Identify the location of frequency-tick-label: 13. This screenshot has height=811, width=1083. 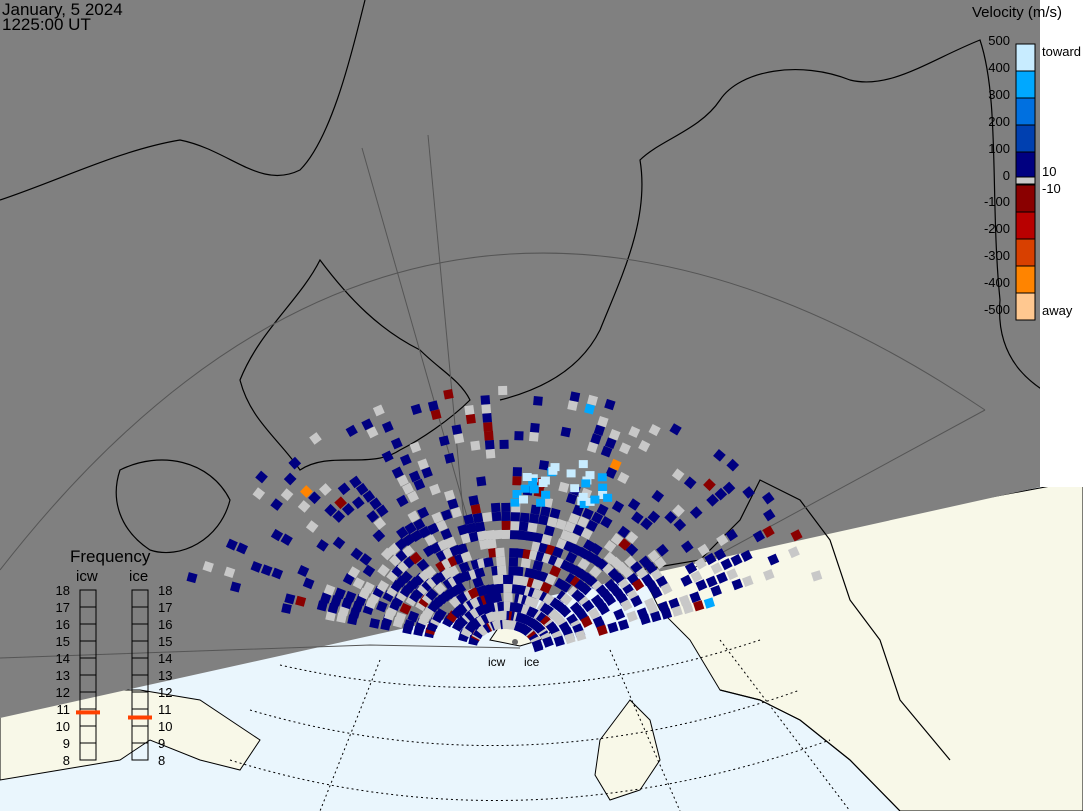
(165, 675).